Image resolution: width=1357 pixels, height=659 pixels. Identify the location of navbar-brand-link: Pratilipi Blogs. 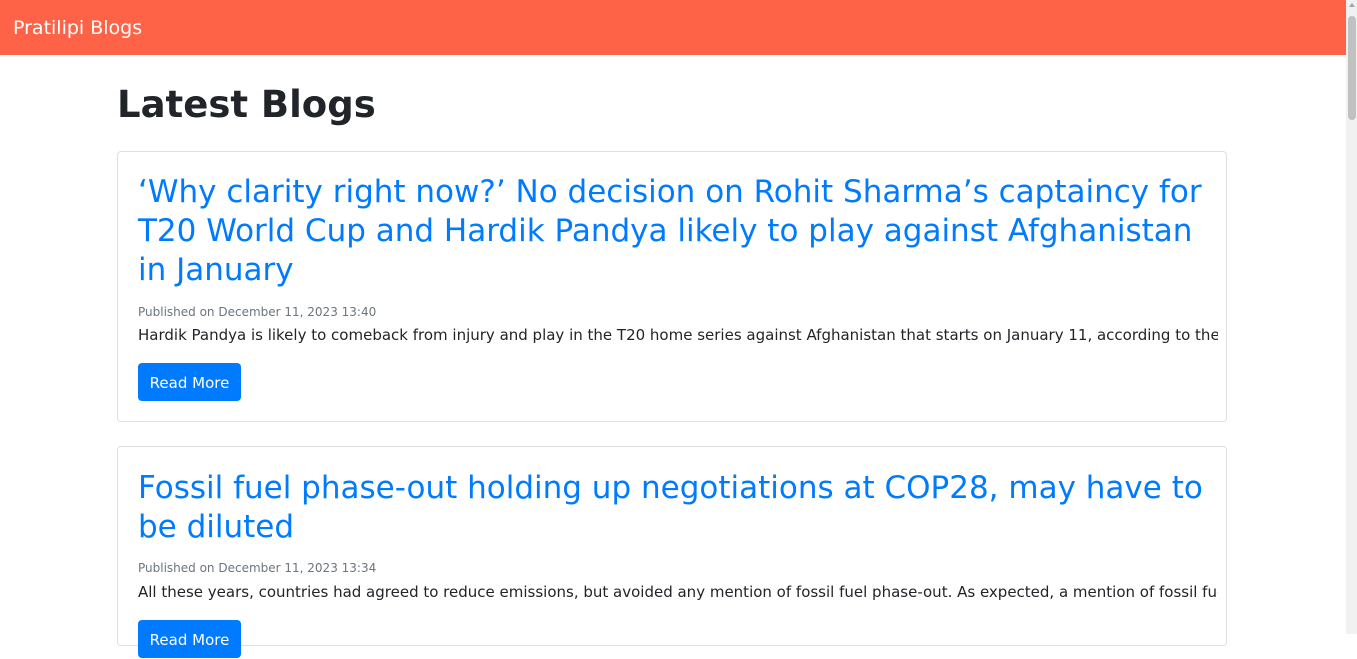
(78, 28).